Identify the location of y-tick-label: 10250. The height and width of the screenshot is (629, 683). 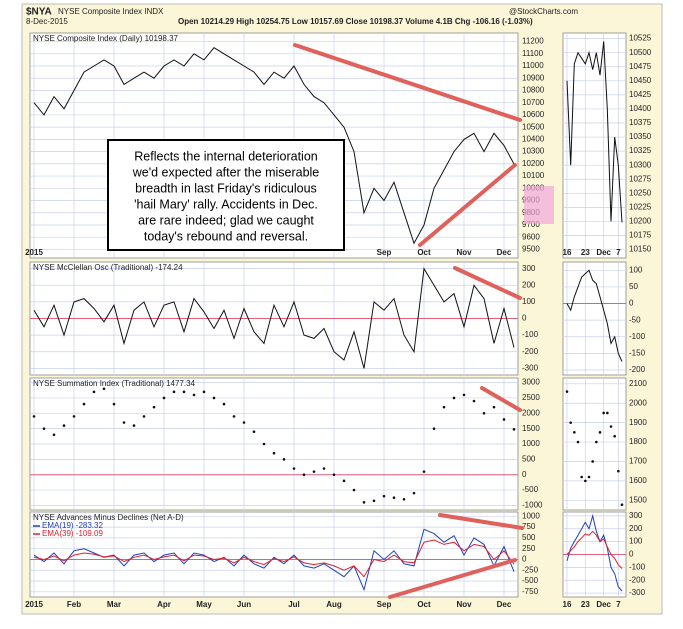
(640, 192).